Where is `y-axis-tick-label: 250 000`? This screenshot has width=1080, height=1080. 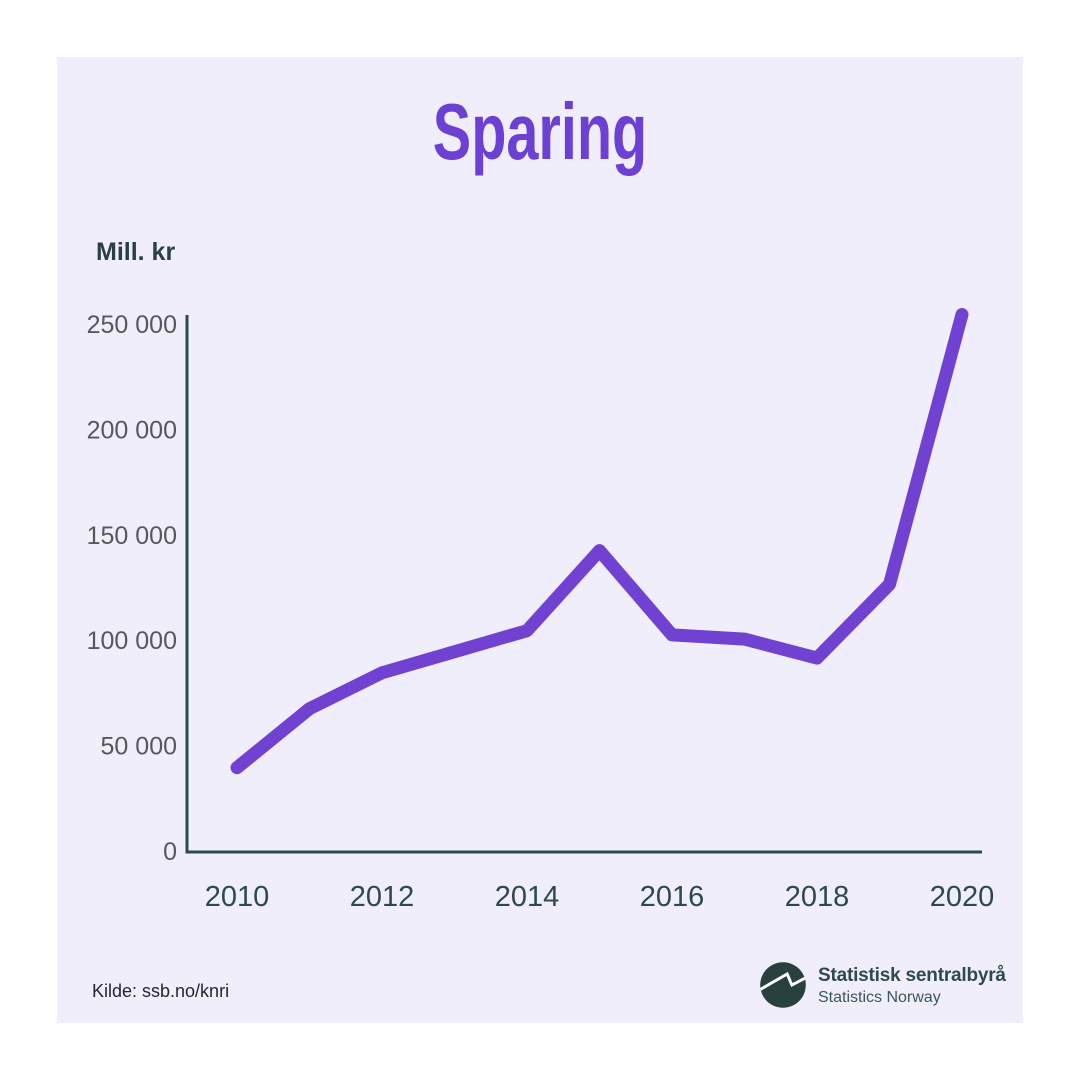 y-axis-tick-label: 250 000 is located at coordinates (132, 325).